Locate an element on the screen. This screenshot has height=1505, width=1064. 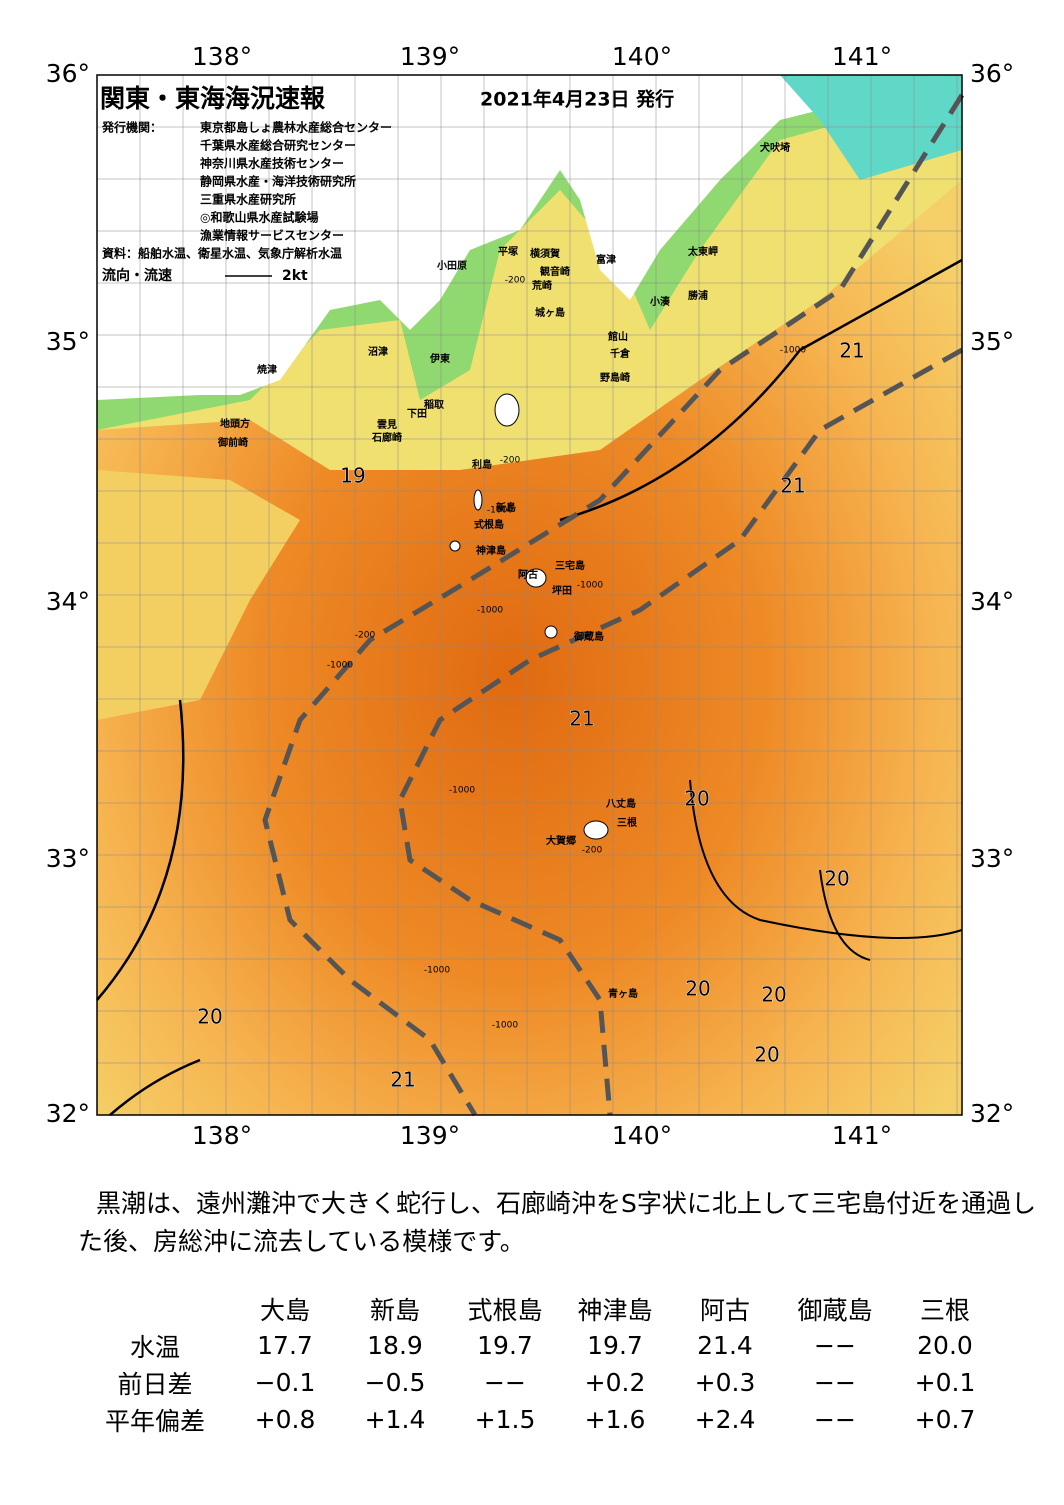
contour-label: 19 is located at coordinates (352, 476).